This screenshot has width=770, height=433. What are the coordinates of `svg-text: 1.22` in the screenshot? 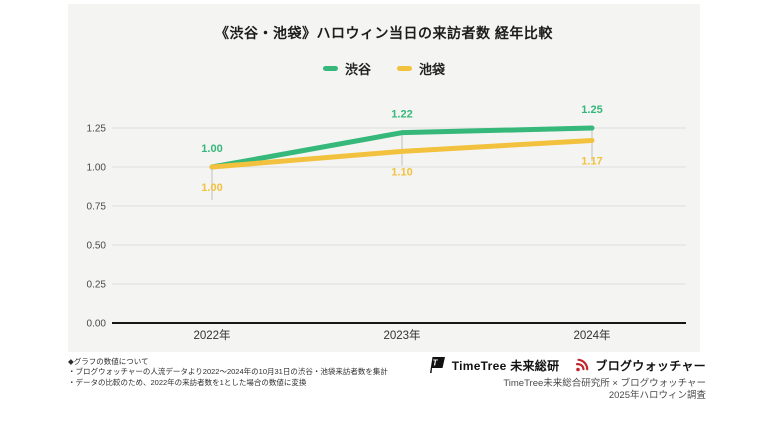 It's located at (401, 115).